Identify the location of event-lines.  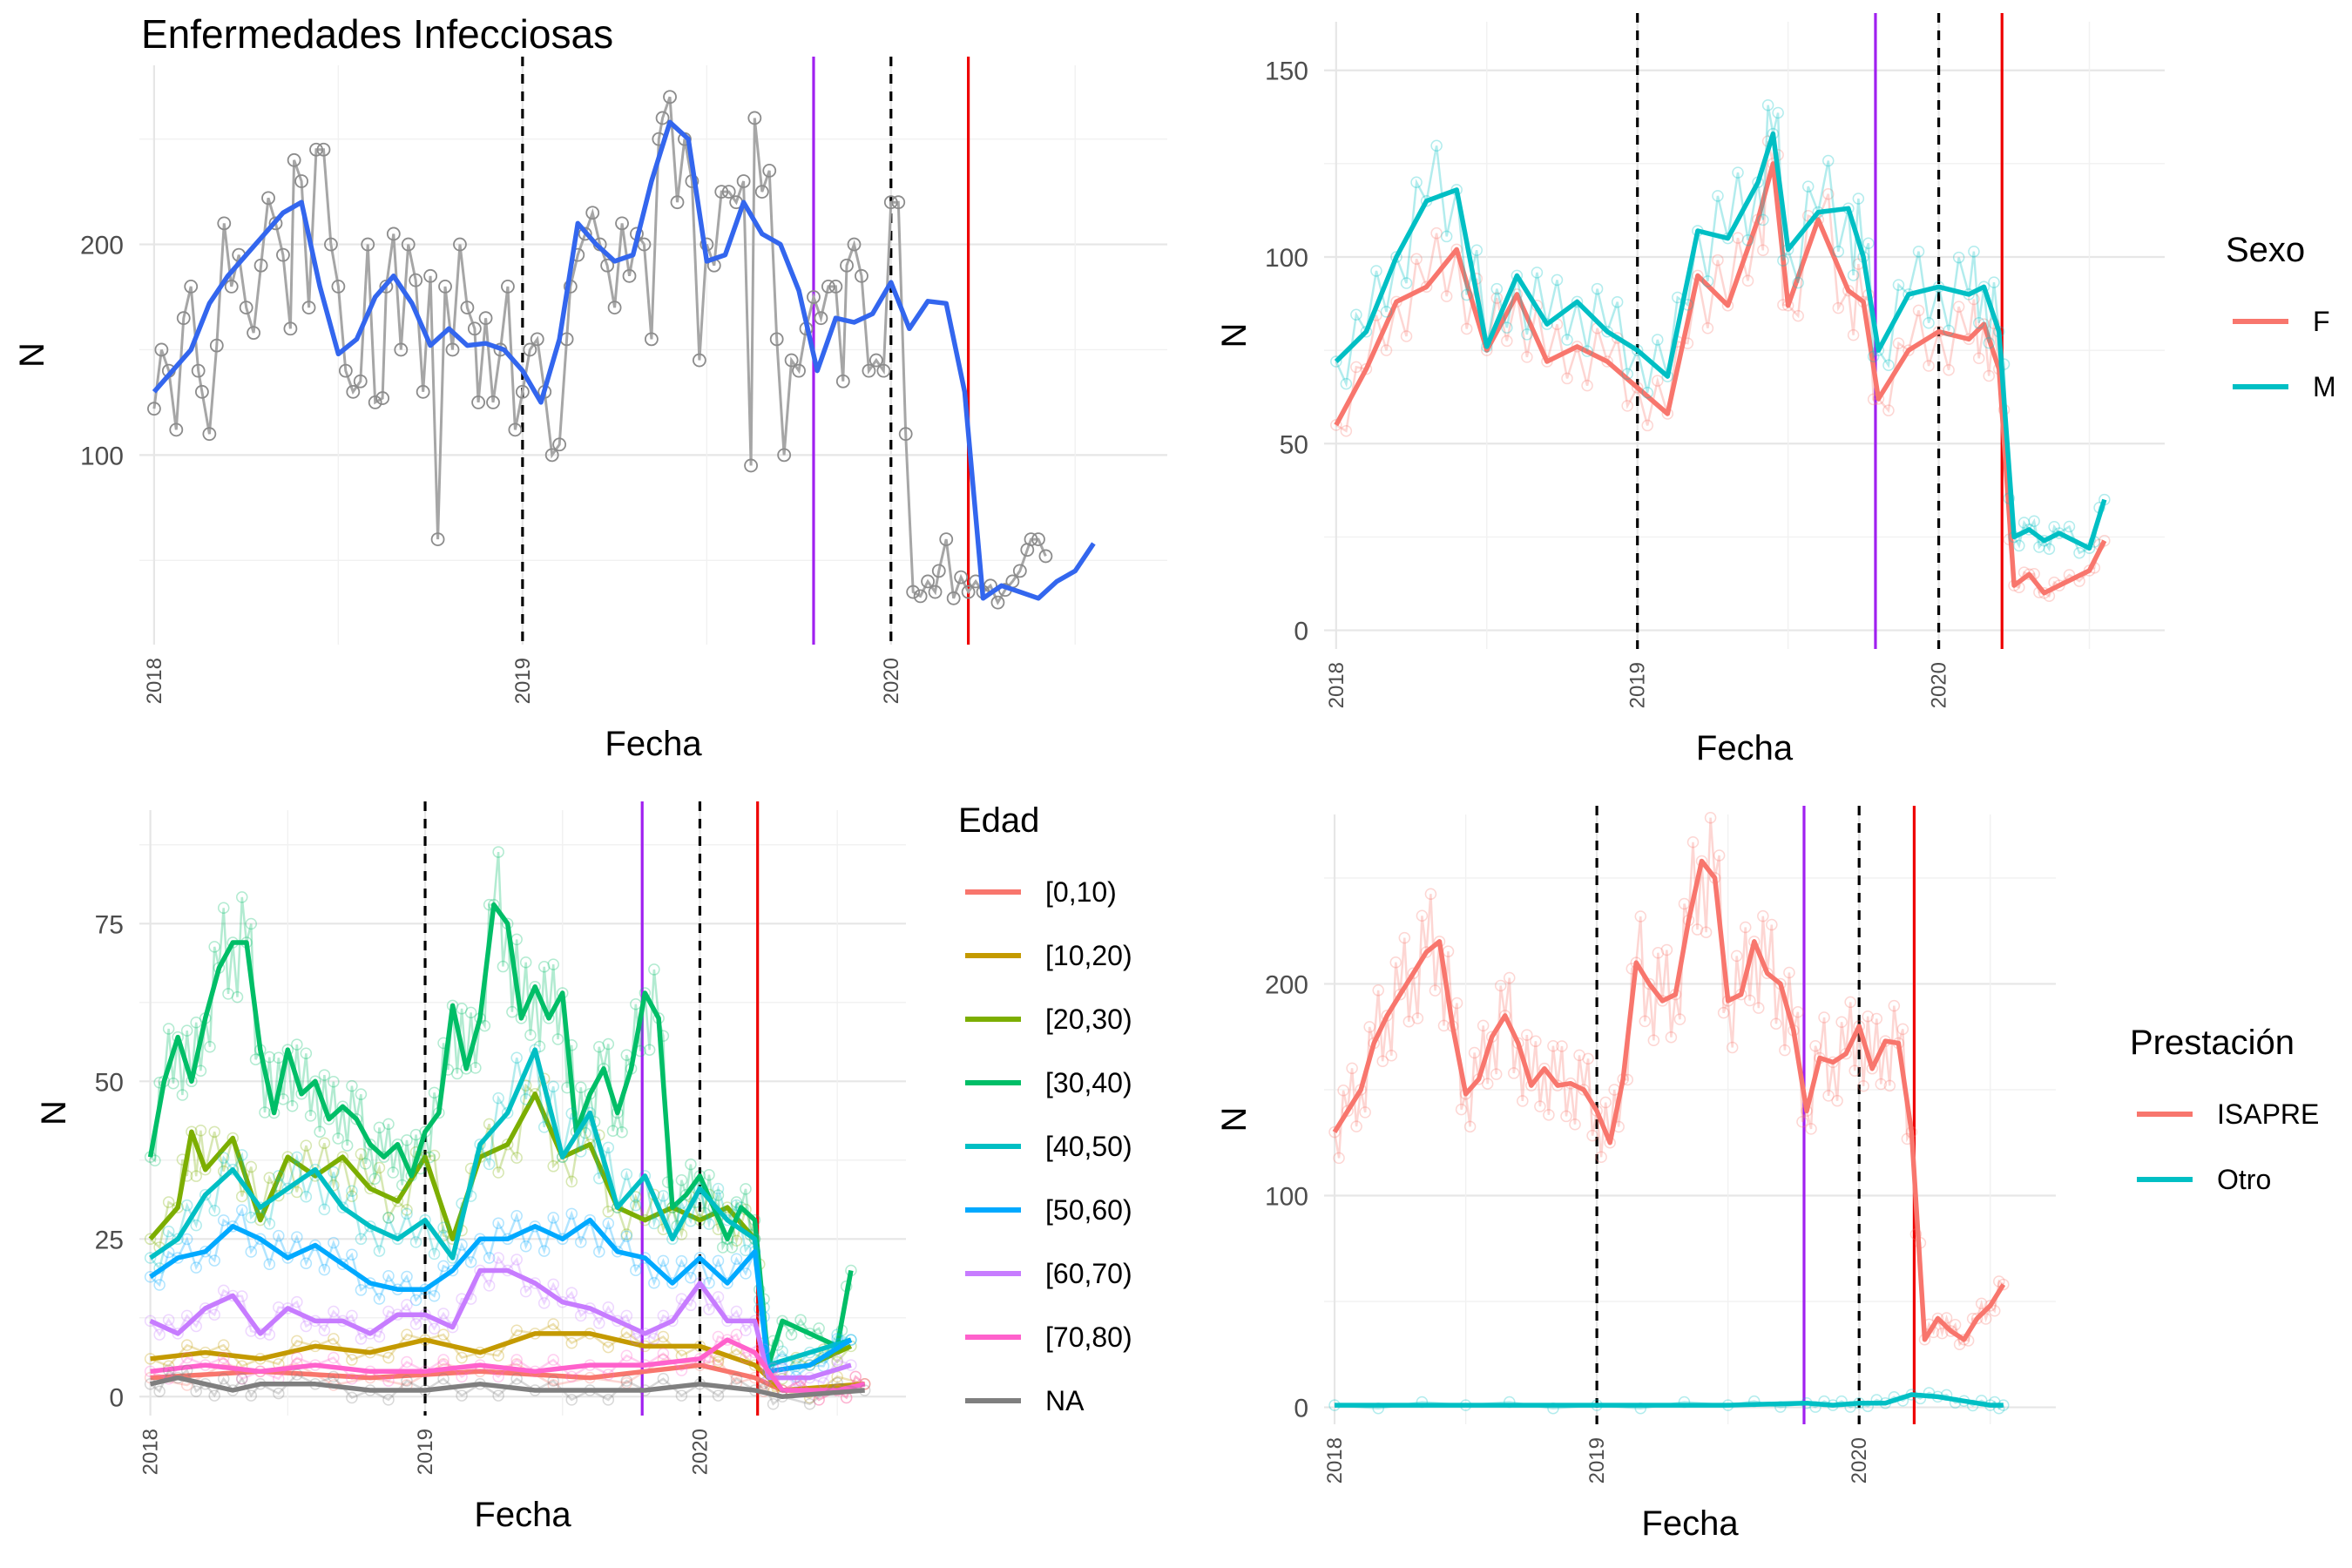
(1820, 331).